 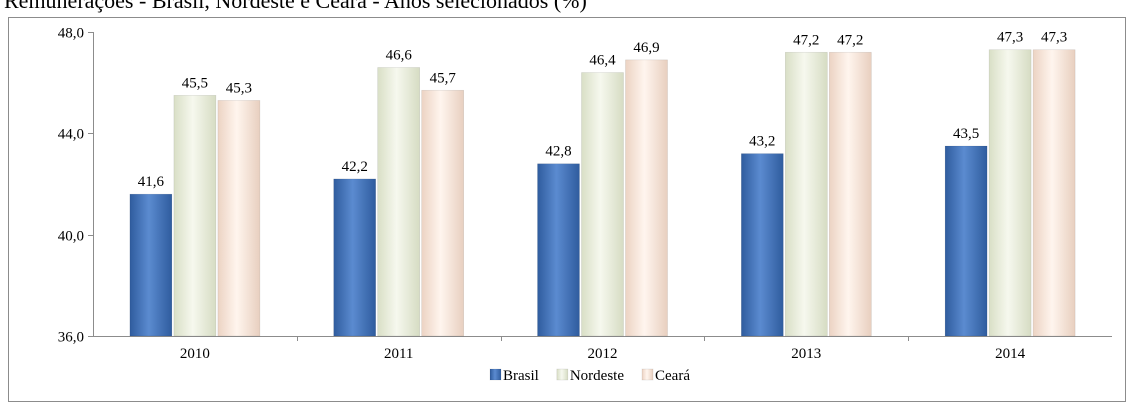 What do you see at coordinates (443, 213) in the screenshot?
I see `bar-ceara-2011` at bounding box center [443, 213].